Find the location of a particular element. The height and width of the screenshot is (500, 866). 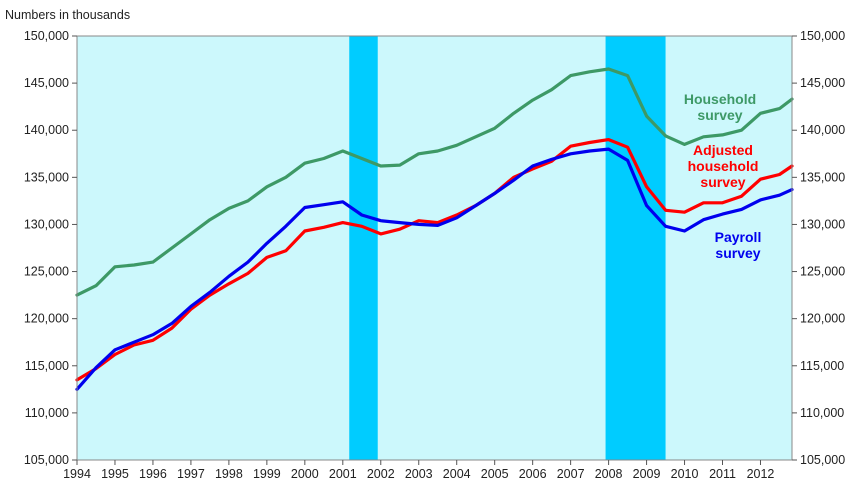

y-tick-label-right: 150,000 is located at coordinates (822, 36).